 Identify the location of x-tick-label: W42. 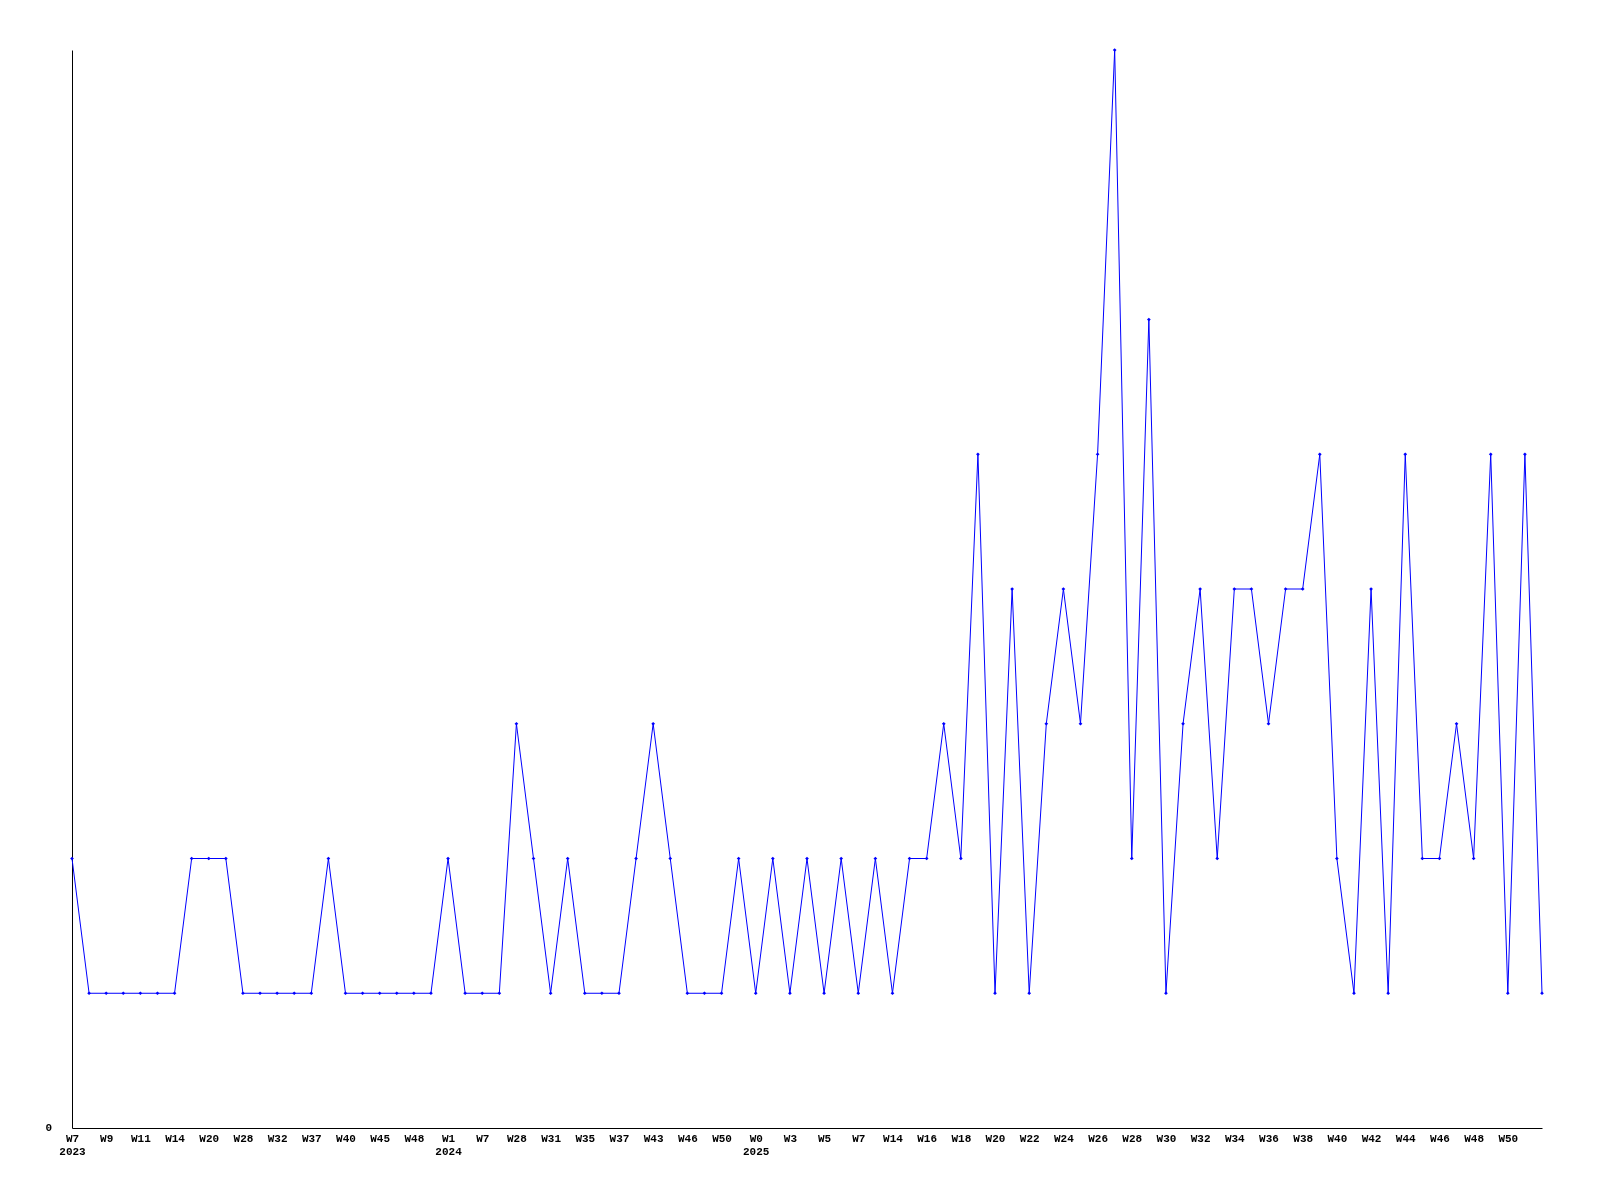
(1371, 1138).